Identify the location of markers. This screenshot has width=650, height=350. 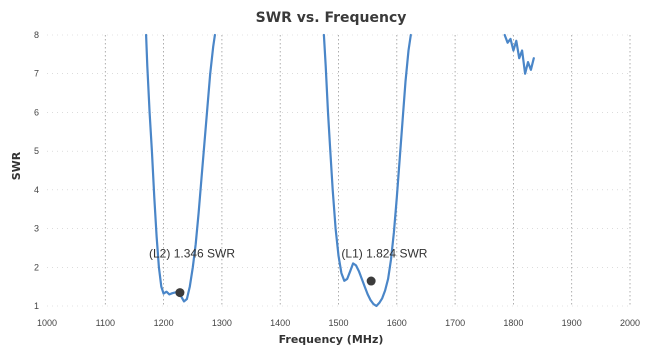
(275, 287).